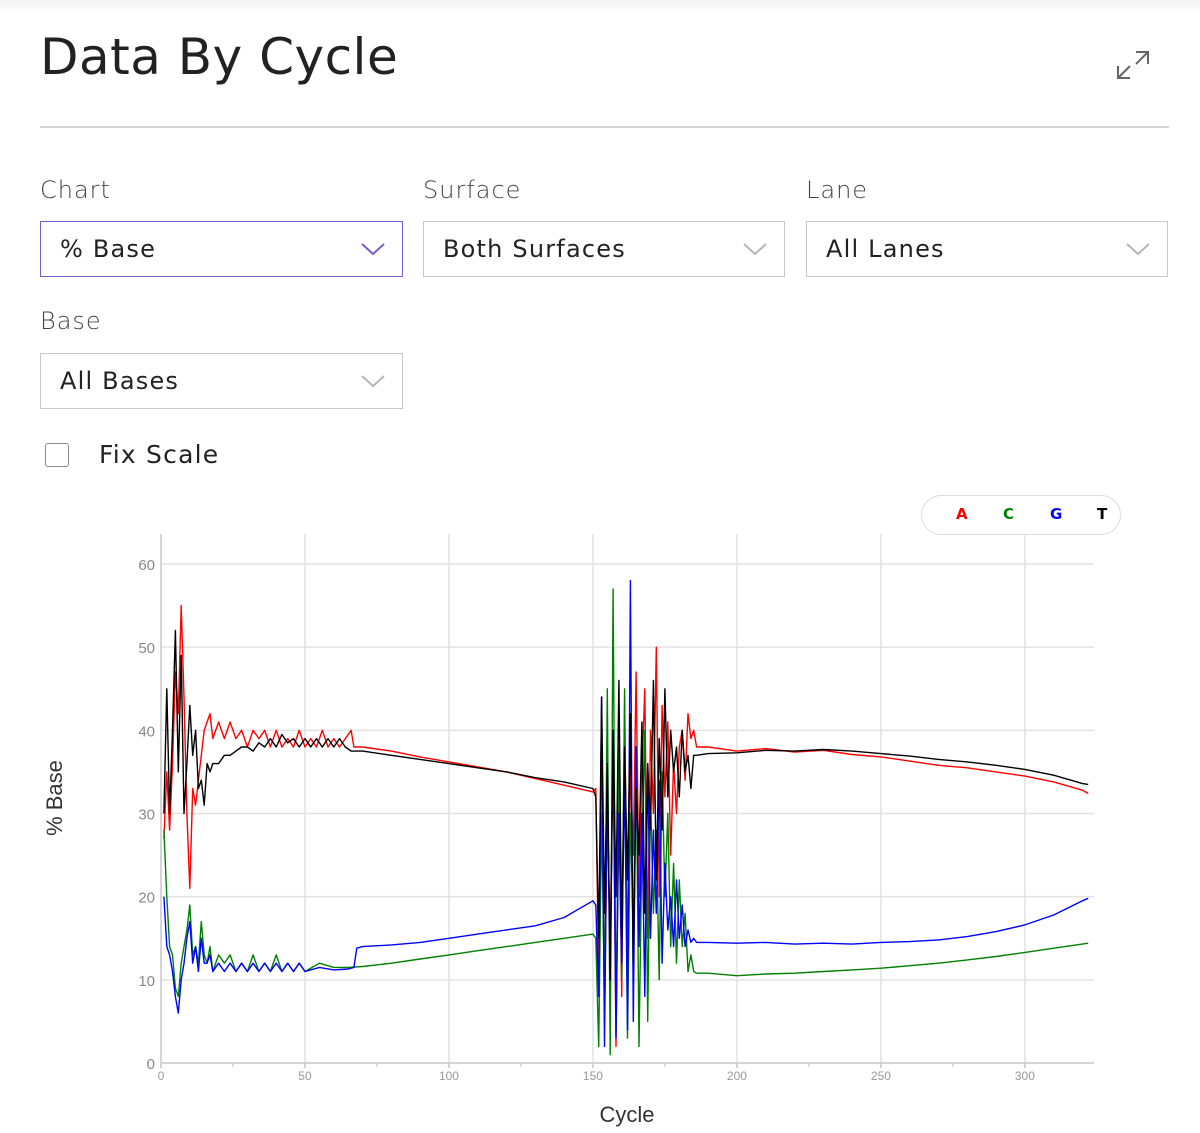  What do you see at coordinates (146, 648) in the screenshot?
I see `y-tick-label: 50` at bounding box center [146, 648].